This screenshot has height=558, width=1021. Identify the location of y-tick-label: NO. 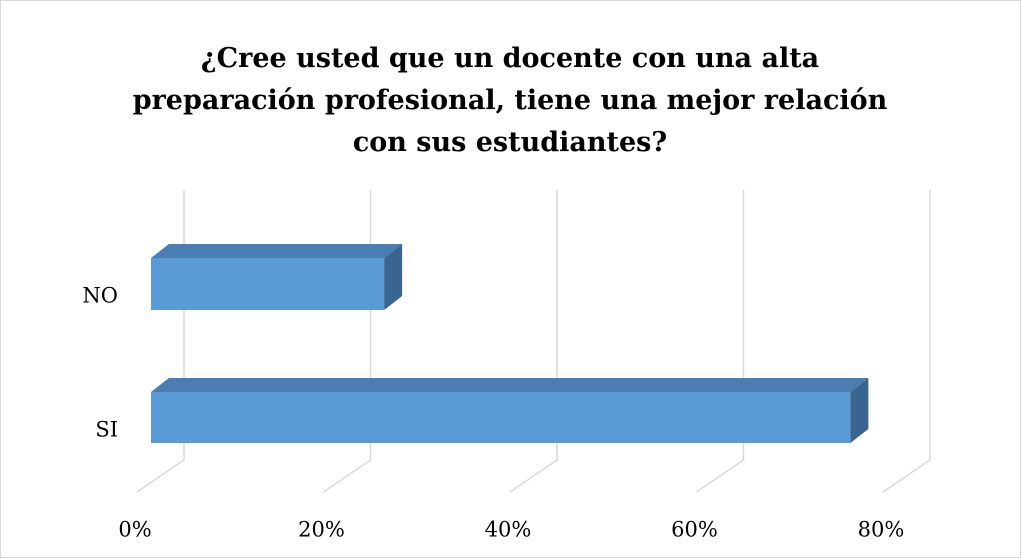
(100, 296).